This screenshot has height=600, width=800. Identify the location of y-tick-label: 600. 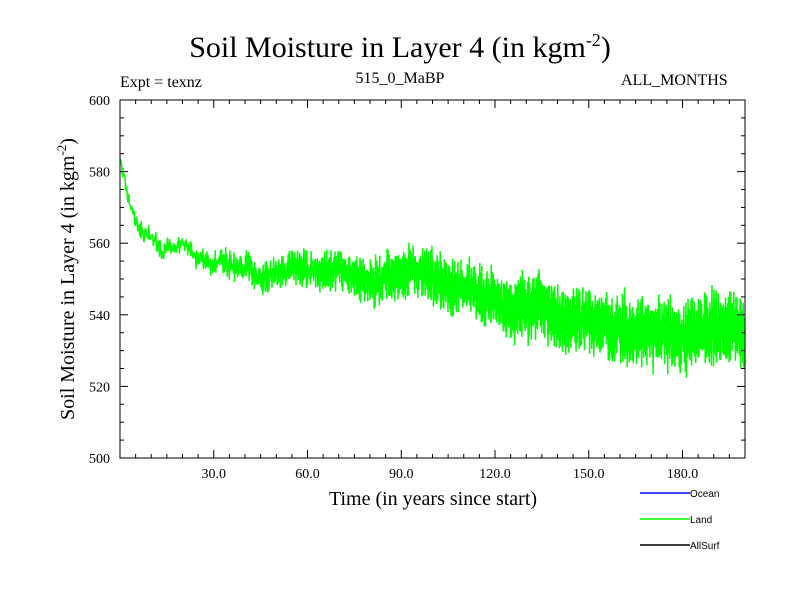
(99, 101).